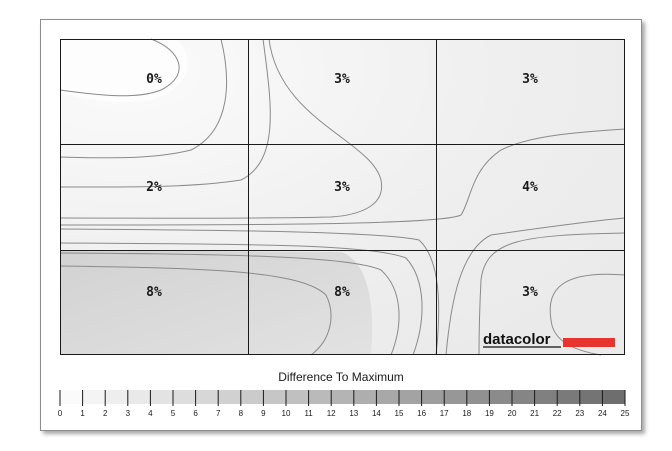  Describe the element at coordinates (530, 79) in the screenshot. I see `cell-label-r1c3: 3%` at that location.